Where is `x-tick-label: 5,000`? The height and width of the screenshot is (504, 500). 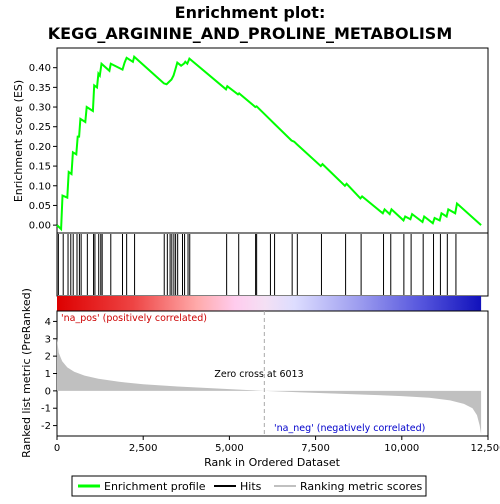 x-tick-label: 5,000 is located at coordinates (229, 448).